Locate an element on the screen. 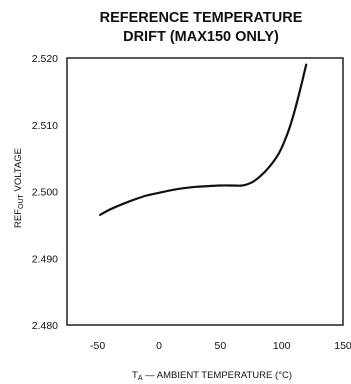 The image size is (351, 384). y-tick-label: 2.520 is located at coordinates (45, 59).